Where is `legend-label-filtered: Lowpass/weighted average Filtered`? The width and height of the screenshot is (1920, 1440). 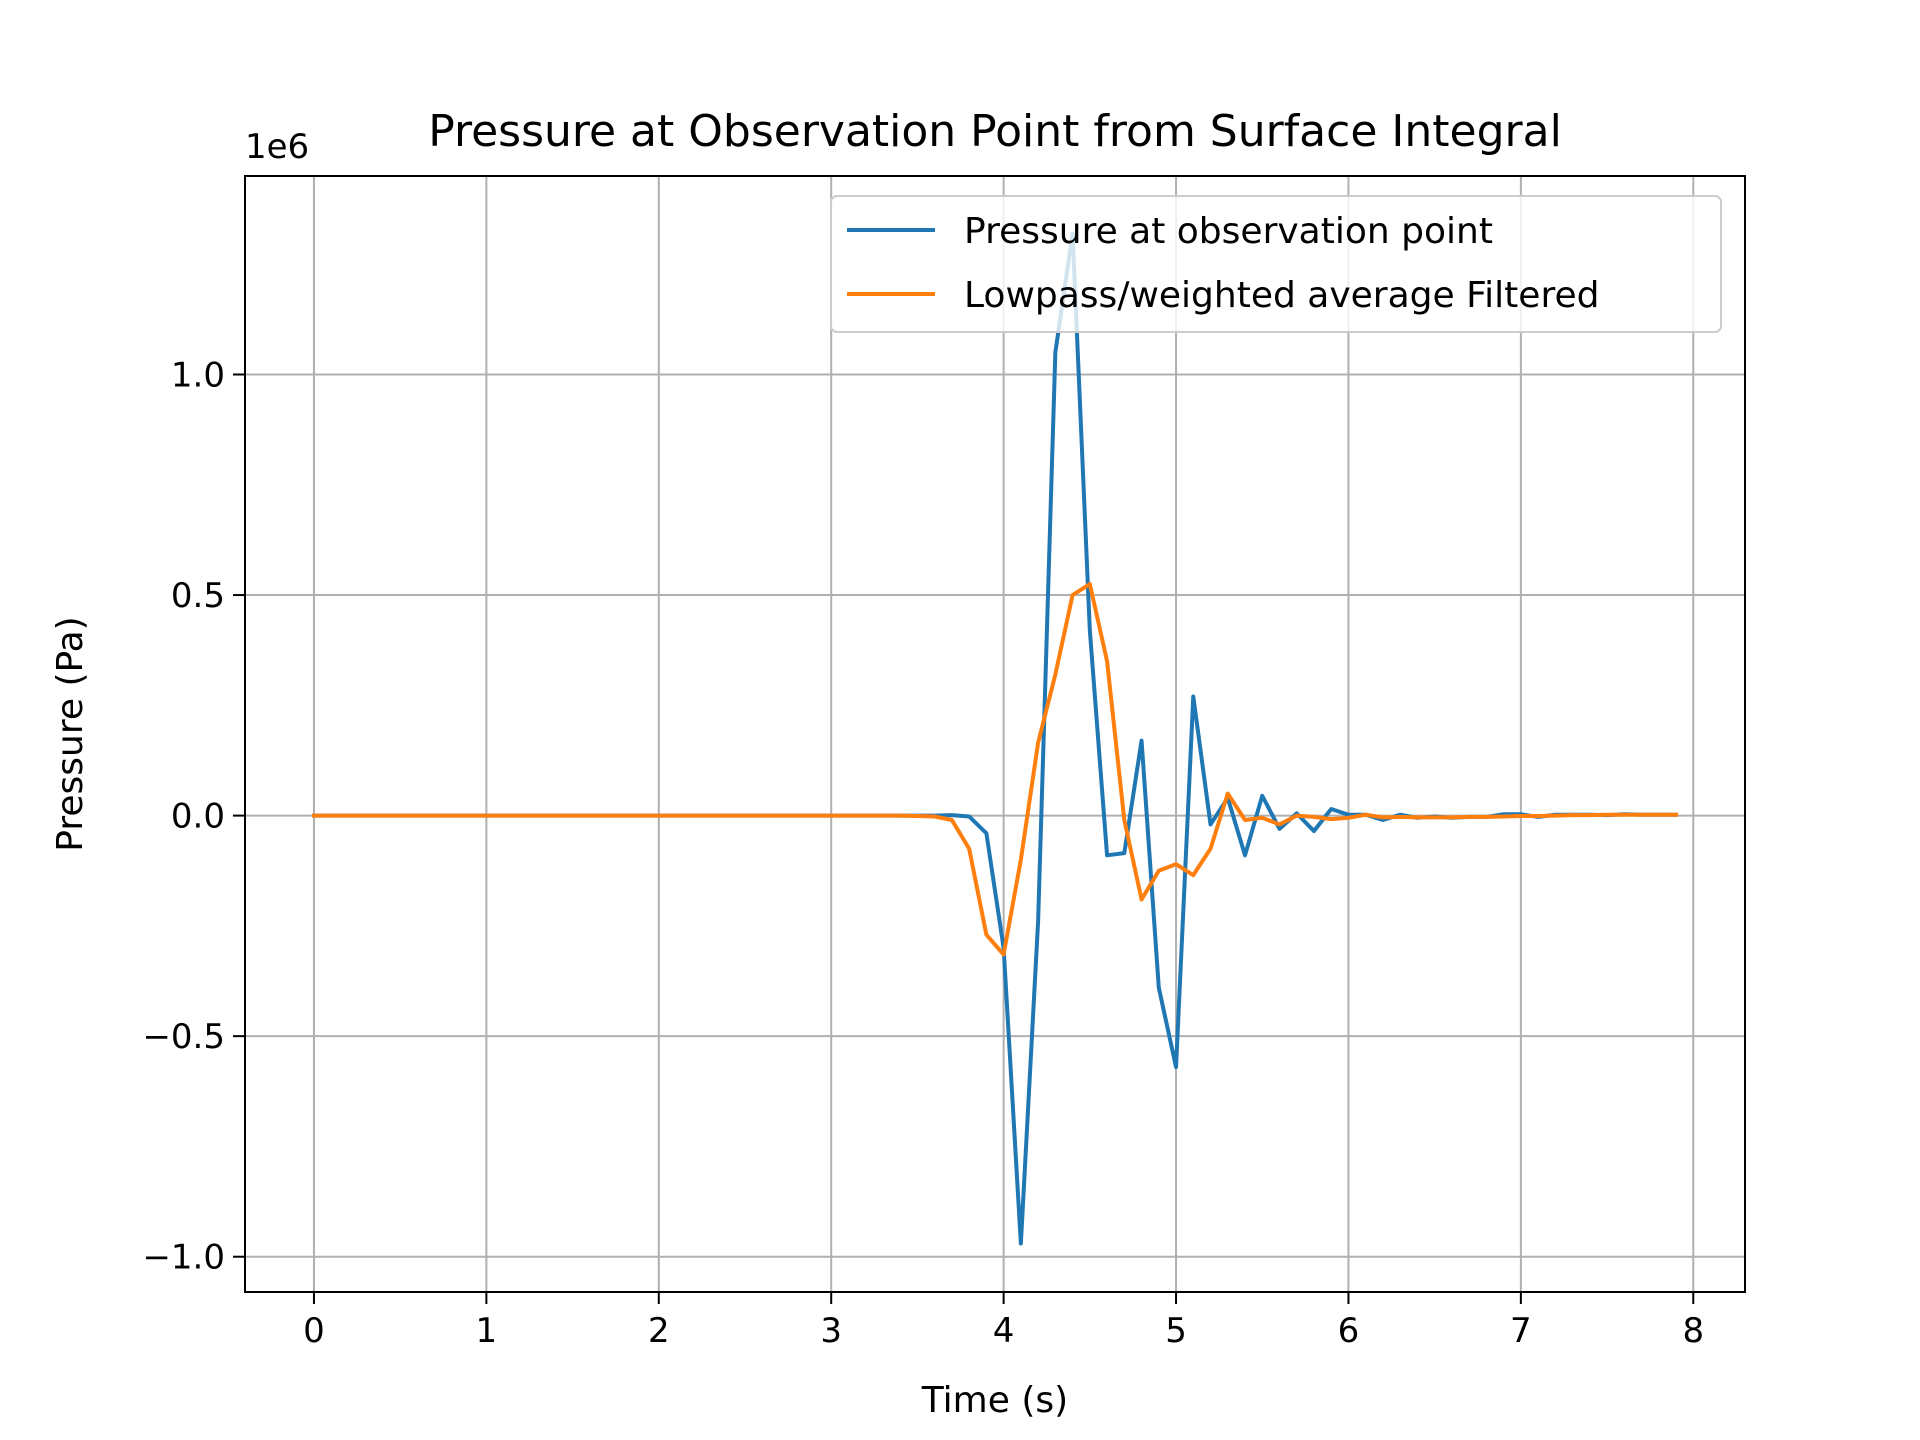 legend-label-filtered: Lowpass/weighted average Filtered is located at coordinates (1281, 295).